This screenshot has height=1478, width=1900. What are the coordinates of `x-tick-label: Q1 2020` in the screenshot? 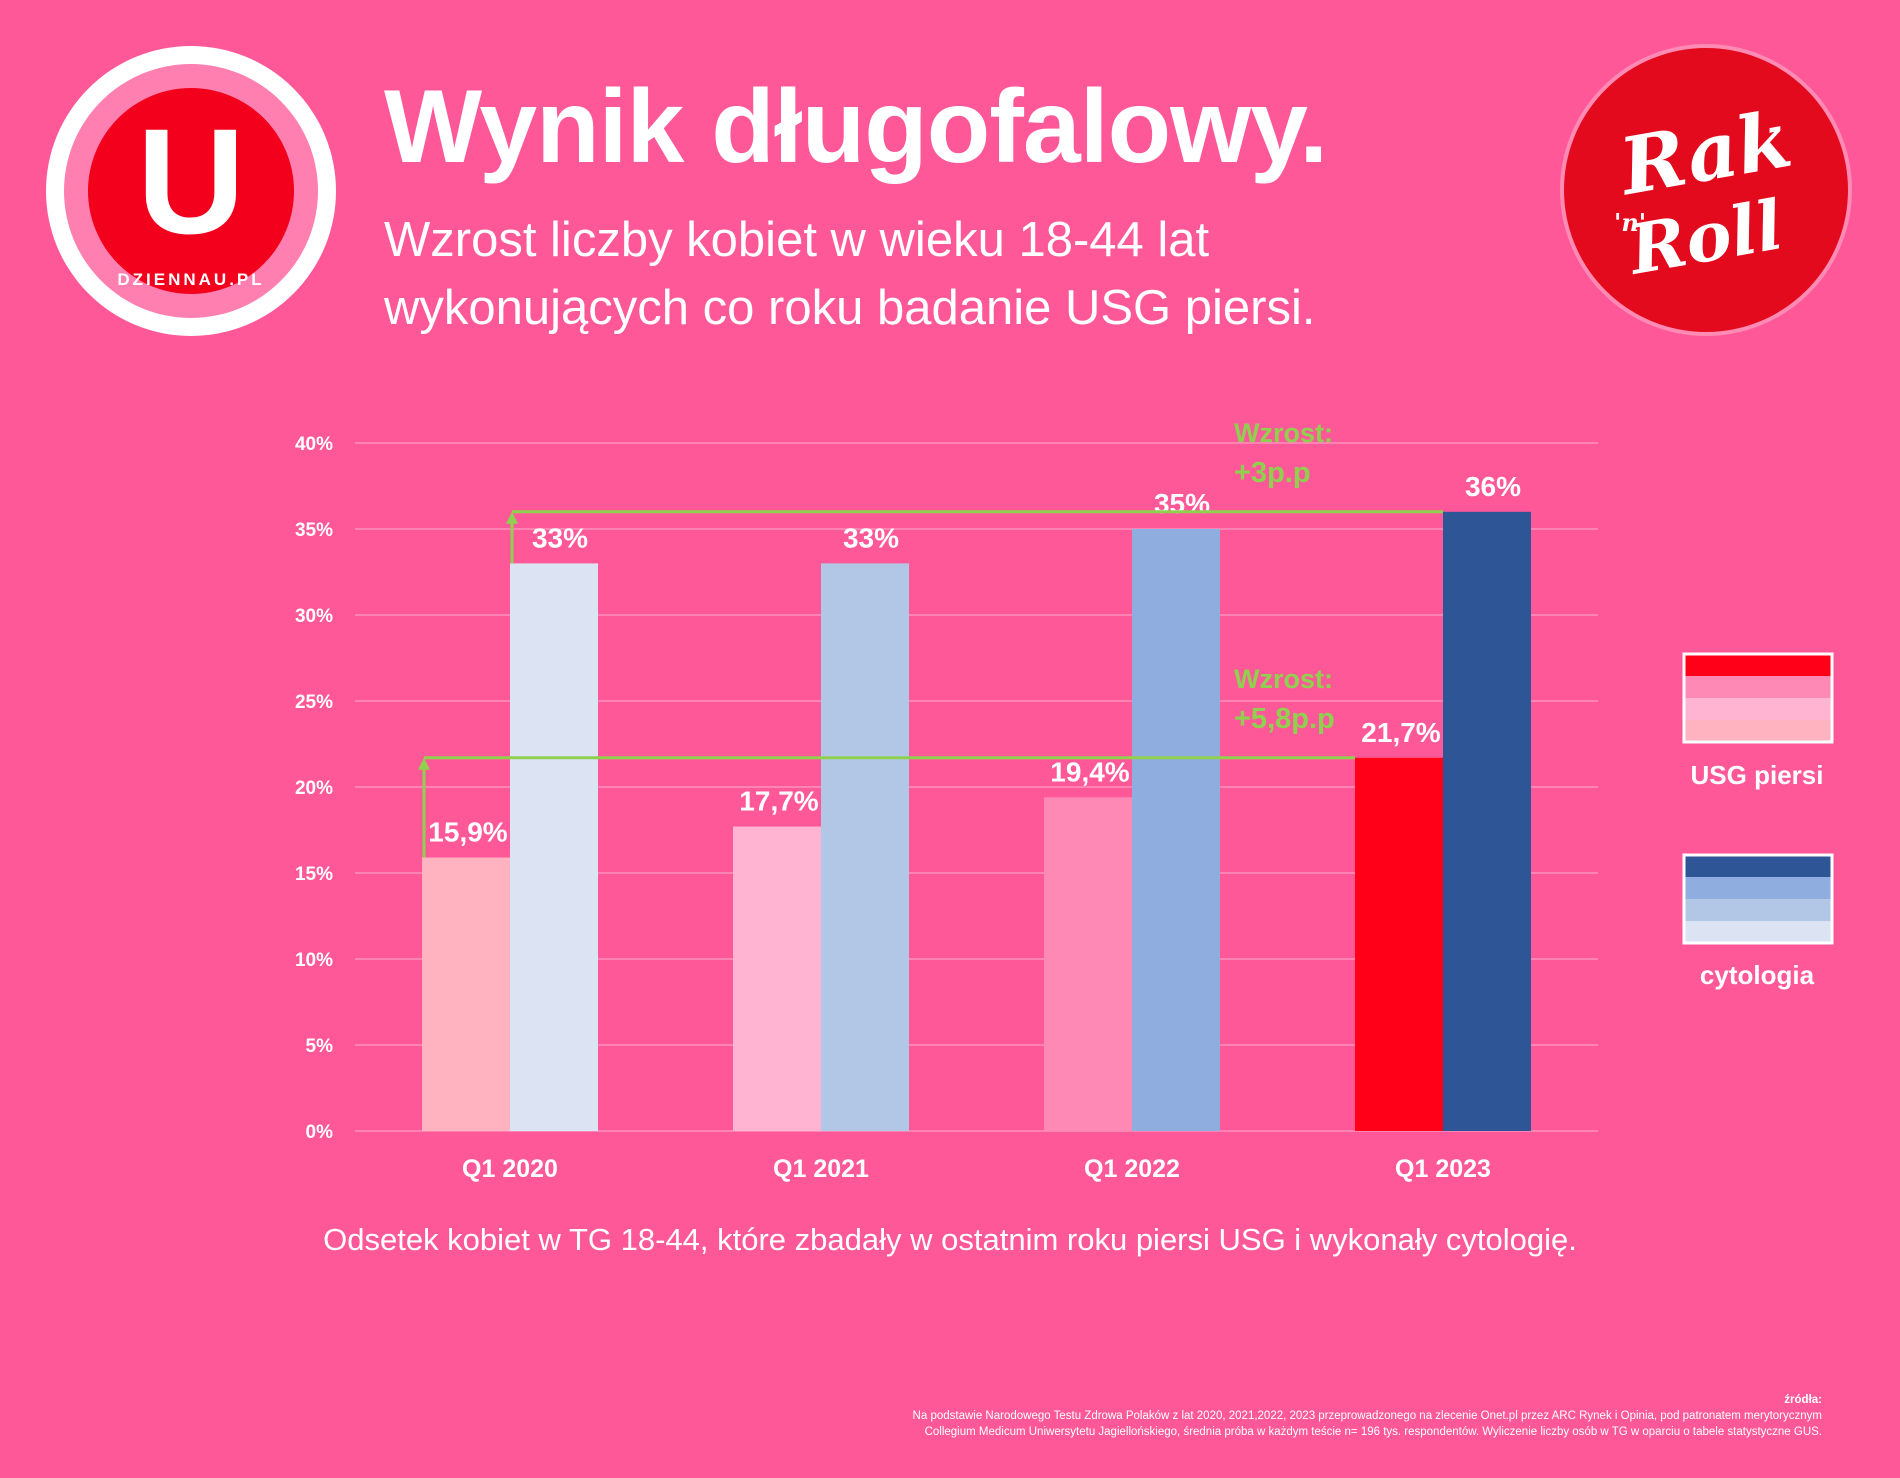 It's located at (510, 1169).